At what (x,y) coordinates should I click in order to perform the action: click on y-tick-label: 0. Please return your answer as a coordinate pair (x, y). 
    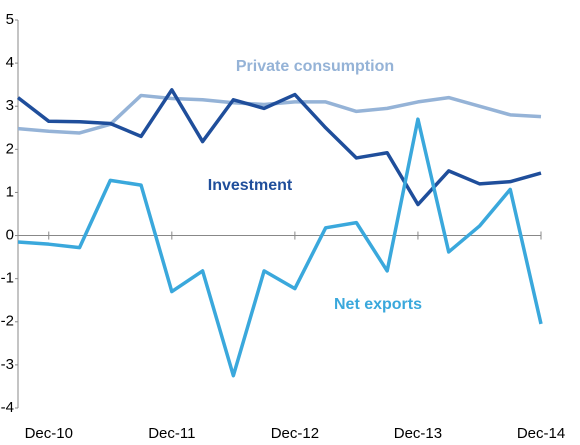
    Looking at the image, I should click on (10, 235).